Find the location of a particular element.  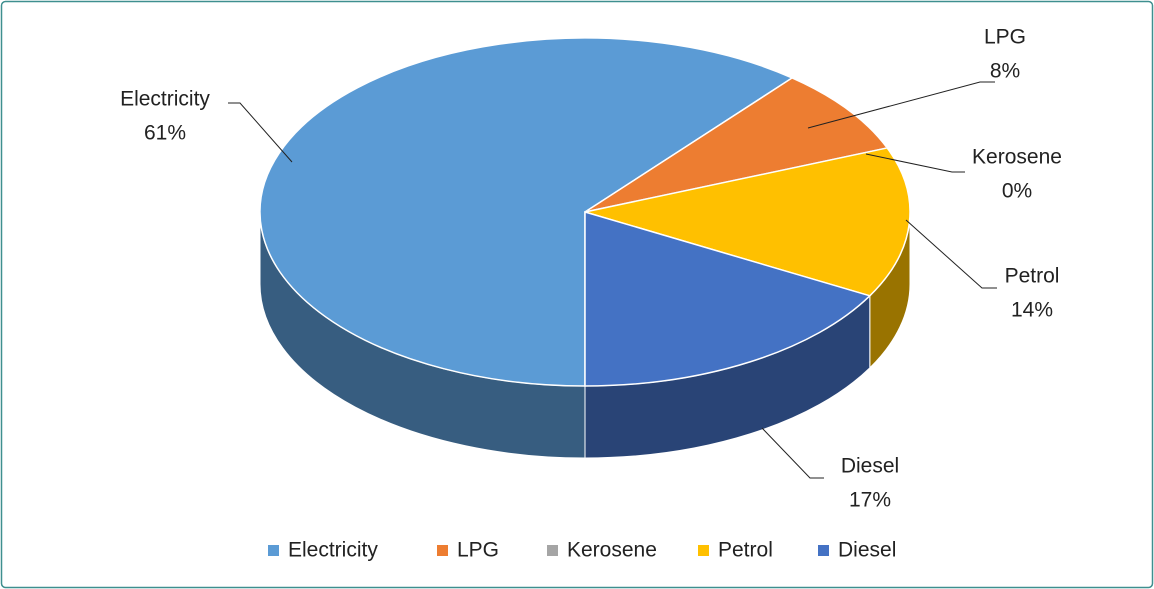

data-label-name: Electricity is located at coordinates (165, 99).